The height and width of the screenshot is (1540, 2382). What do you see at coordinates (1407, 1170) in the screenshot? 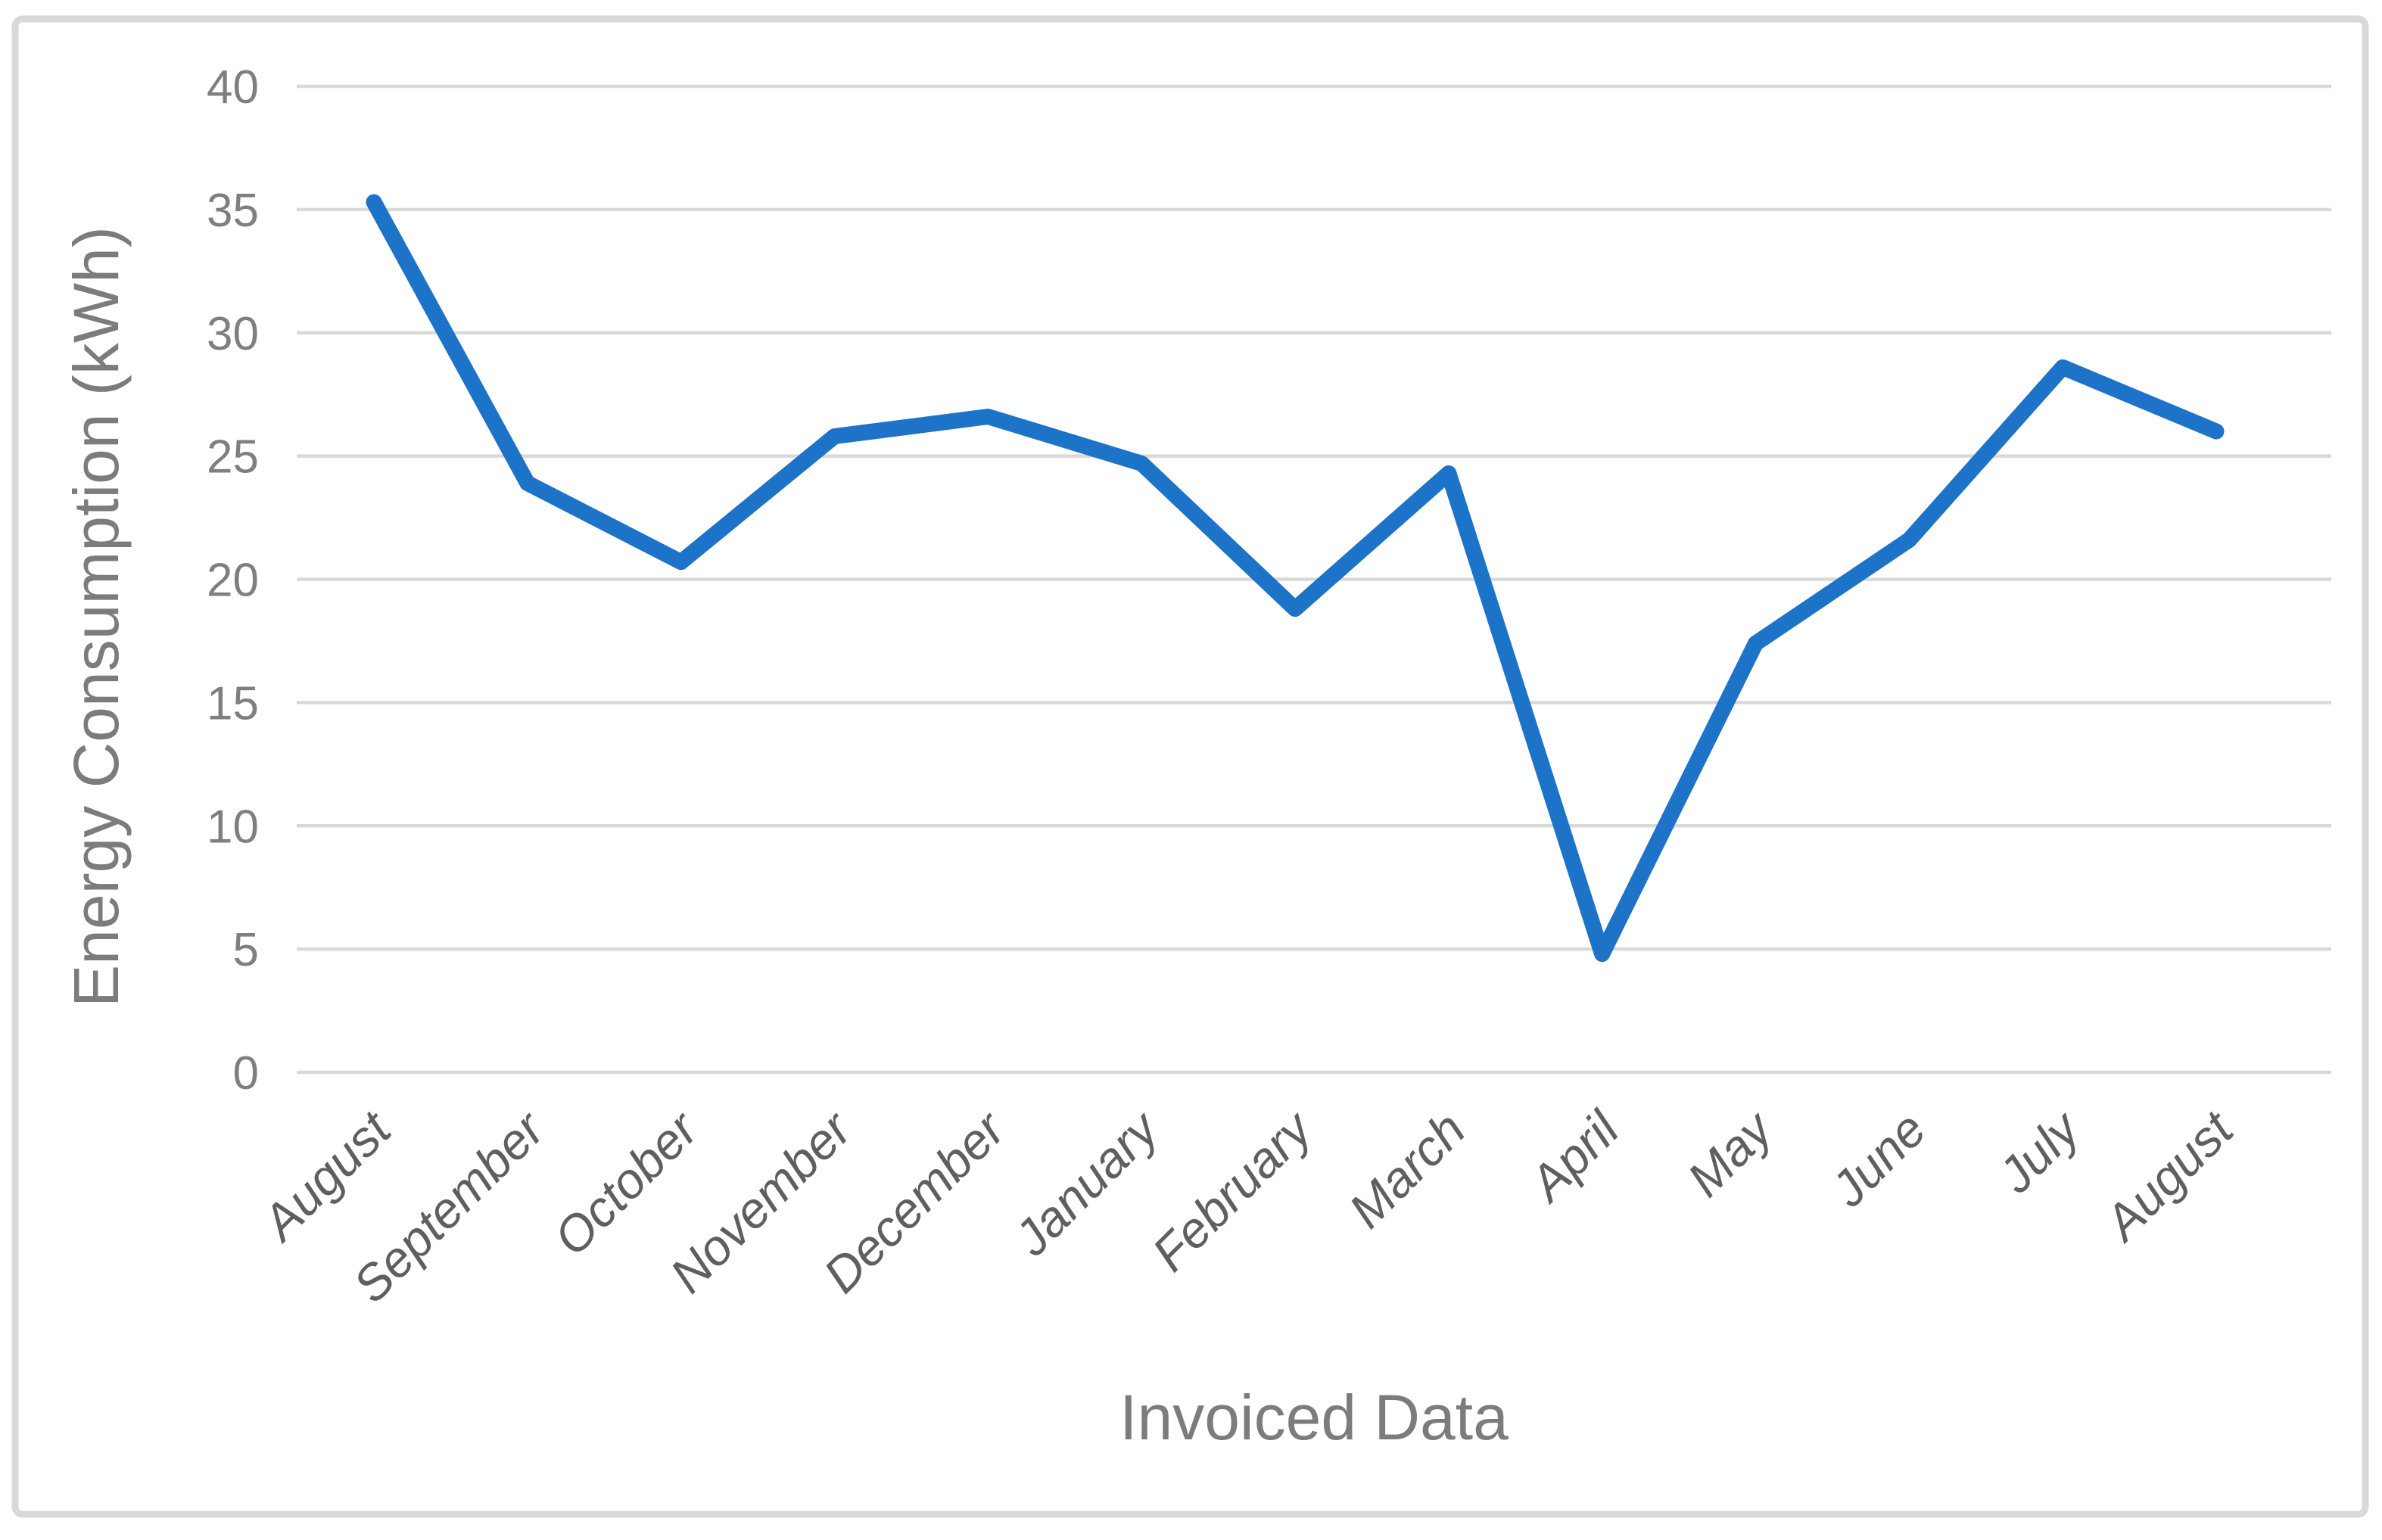
I see `x-category-label: March` at bounding box center [1407, 1170].